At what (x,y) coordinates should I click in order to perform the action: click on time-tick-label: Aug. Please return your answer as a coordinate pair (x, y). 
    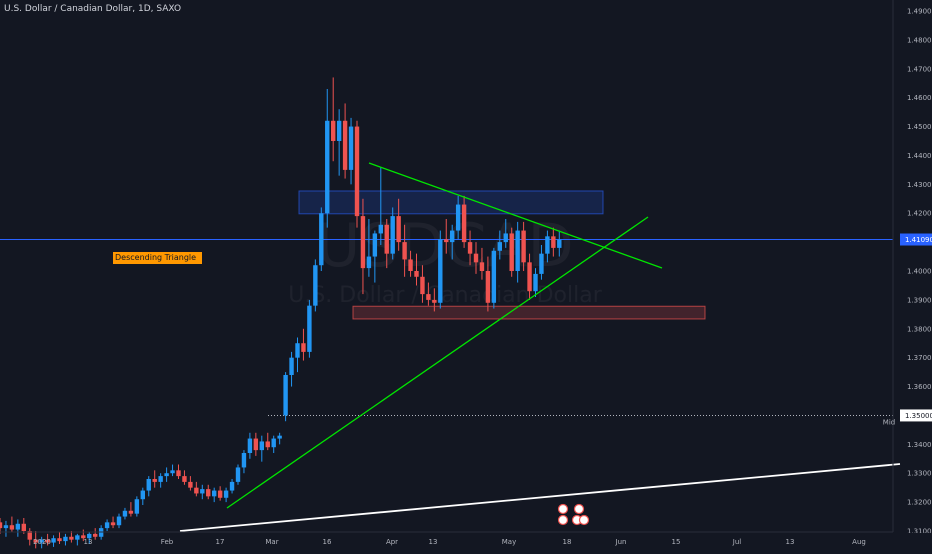
    Looking at the image, I should click on (859, 542).